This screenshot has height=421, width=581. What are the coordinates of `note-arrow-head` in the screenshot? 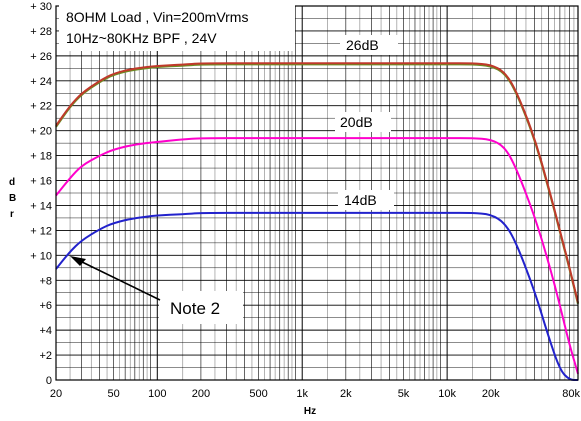 It's located at (78, 261).